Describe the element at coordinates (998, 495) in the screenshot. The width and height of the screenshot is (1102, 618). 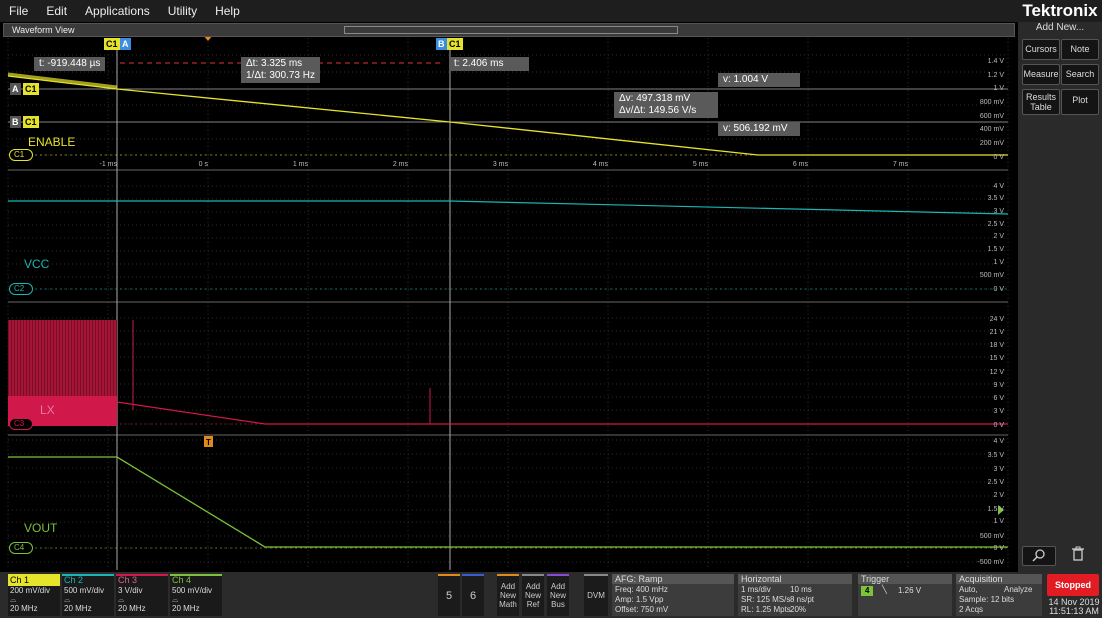
I see `ch4-scale-label: 2 V` at that location.